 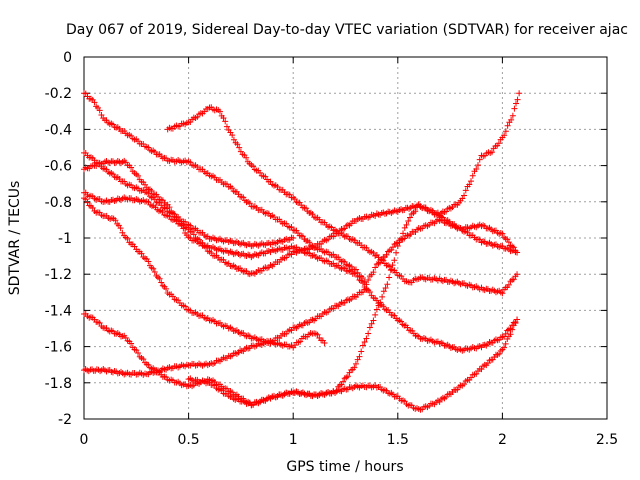 I want to click on y-tick-label: -1.2, so click(x=58, y=275).